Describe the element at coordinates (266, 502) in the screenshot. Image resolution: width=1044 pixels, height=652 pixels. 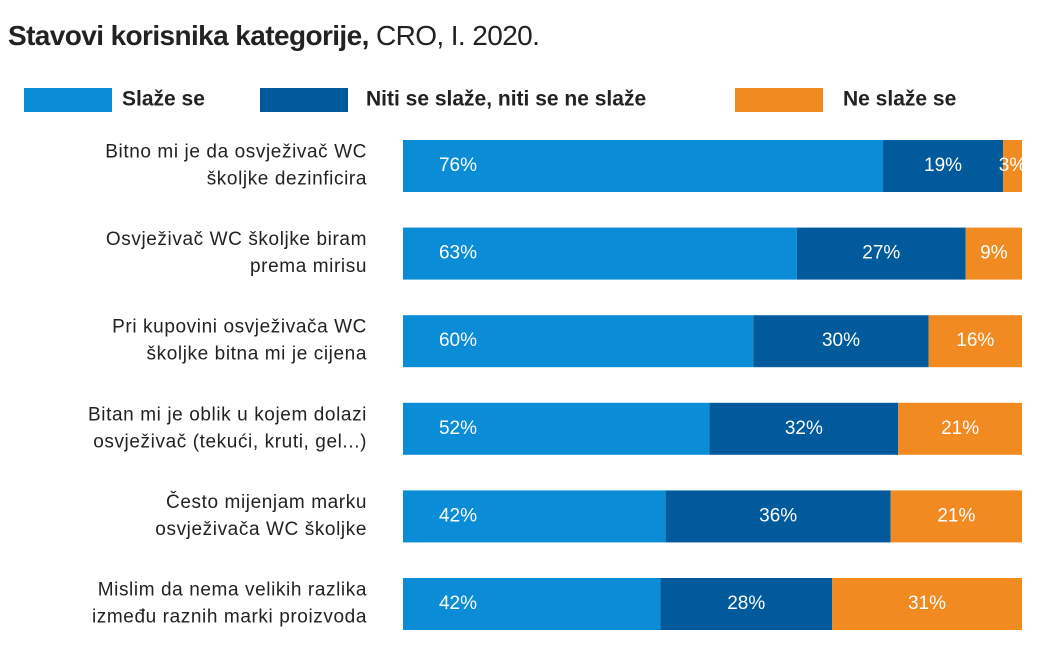
I see `category-label: Često mijenjam marku` at that location.